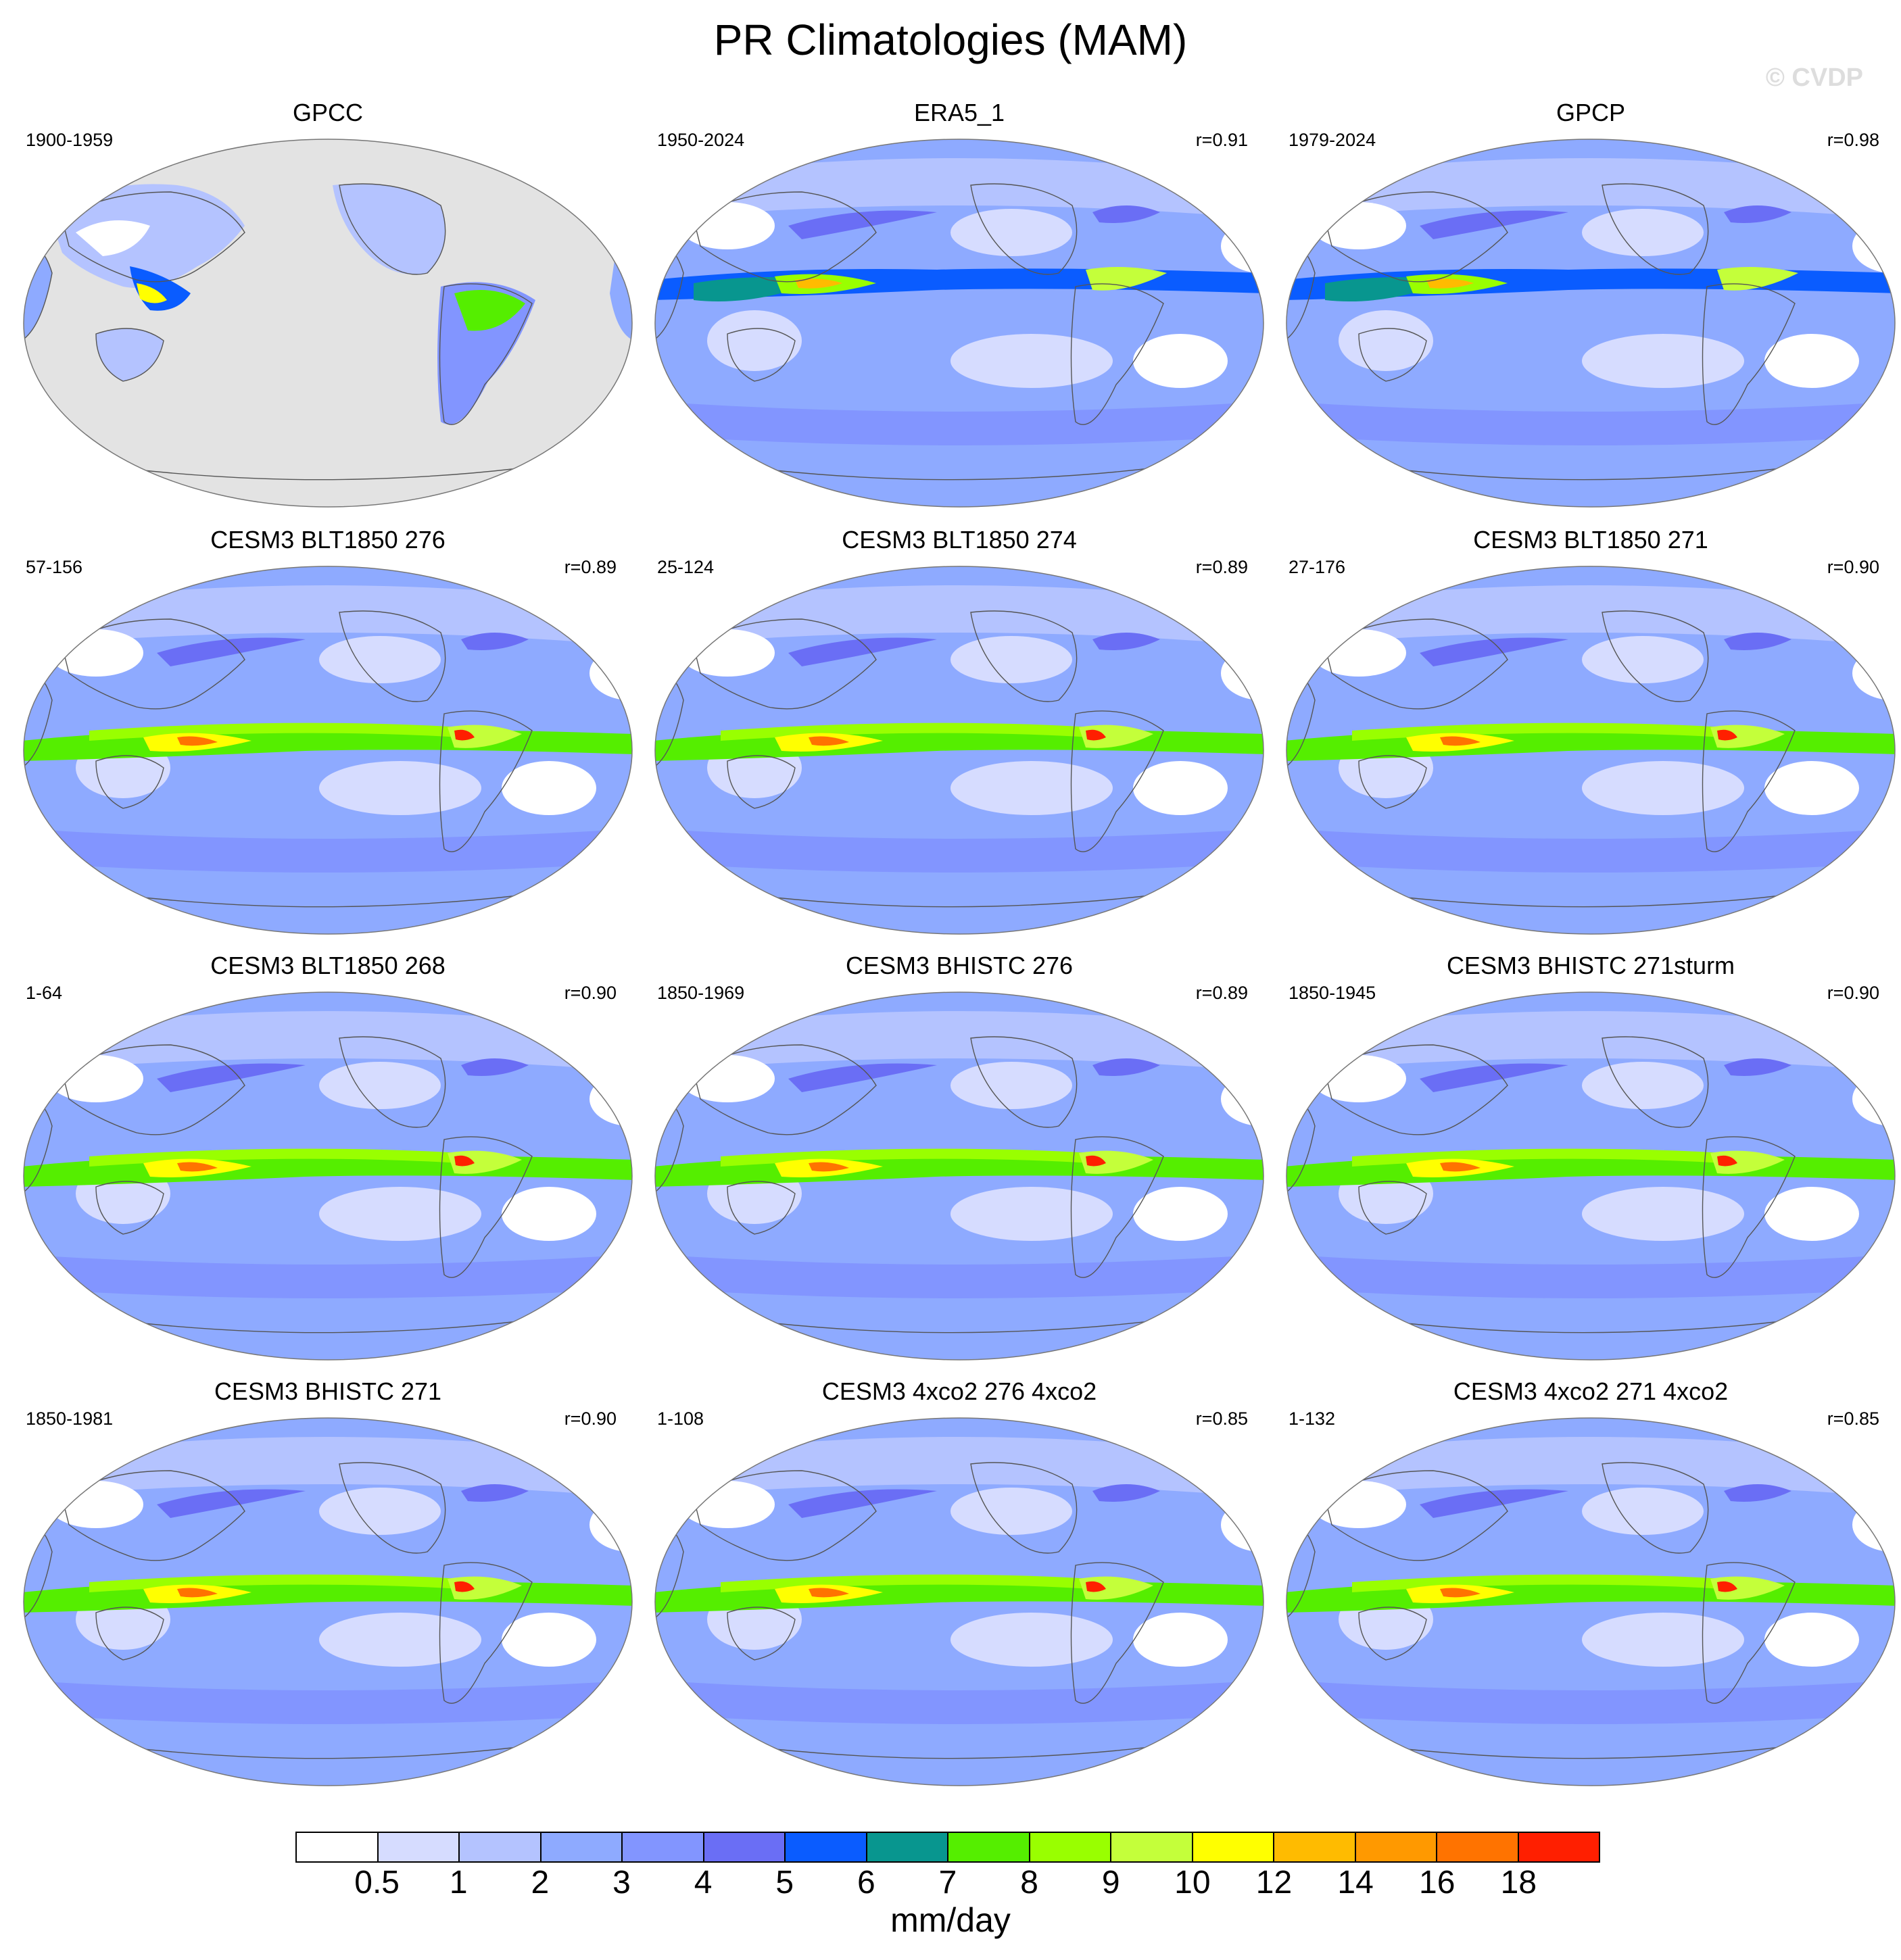 Image resolution: width=1901 pixels, height=1960 pixels. What do you see at coordinates (686, 567) in the screenshot?
I see `panel-years: 25-124` at bounding box center [686, 567].